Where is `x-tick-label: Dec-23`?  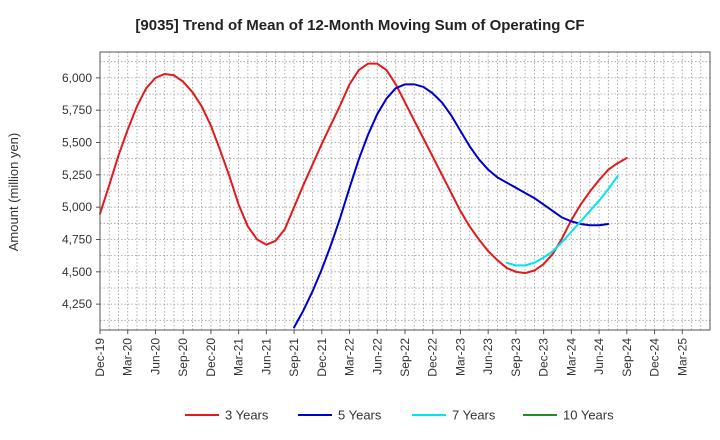 x-tick-label: Dec-23 is located at coordinates (544, 357).